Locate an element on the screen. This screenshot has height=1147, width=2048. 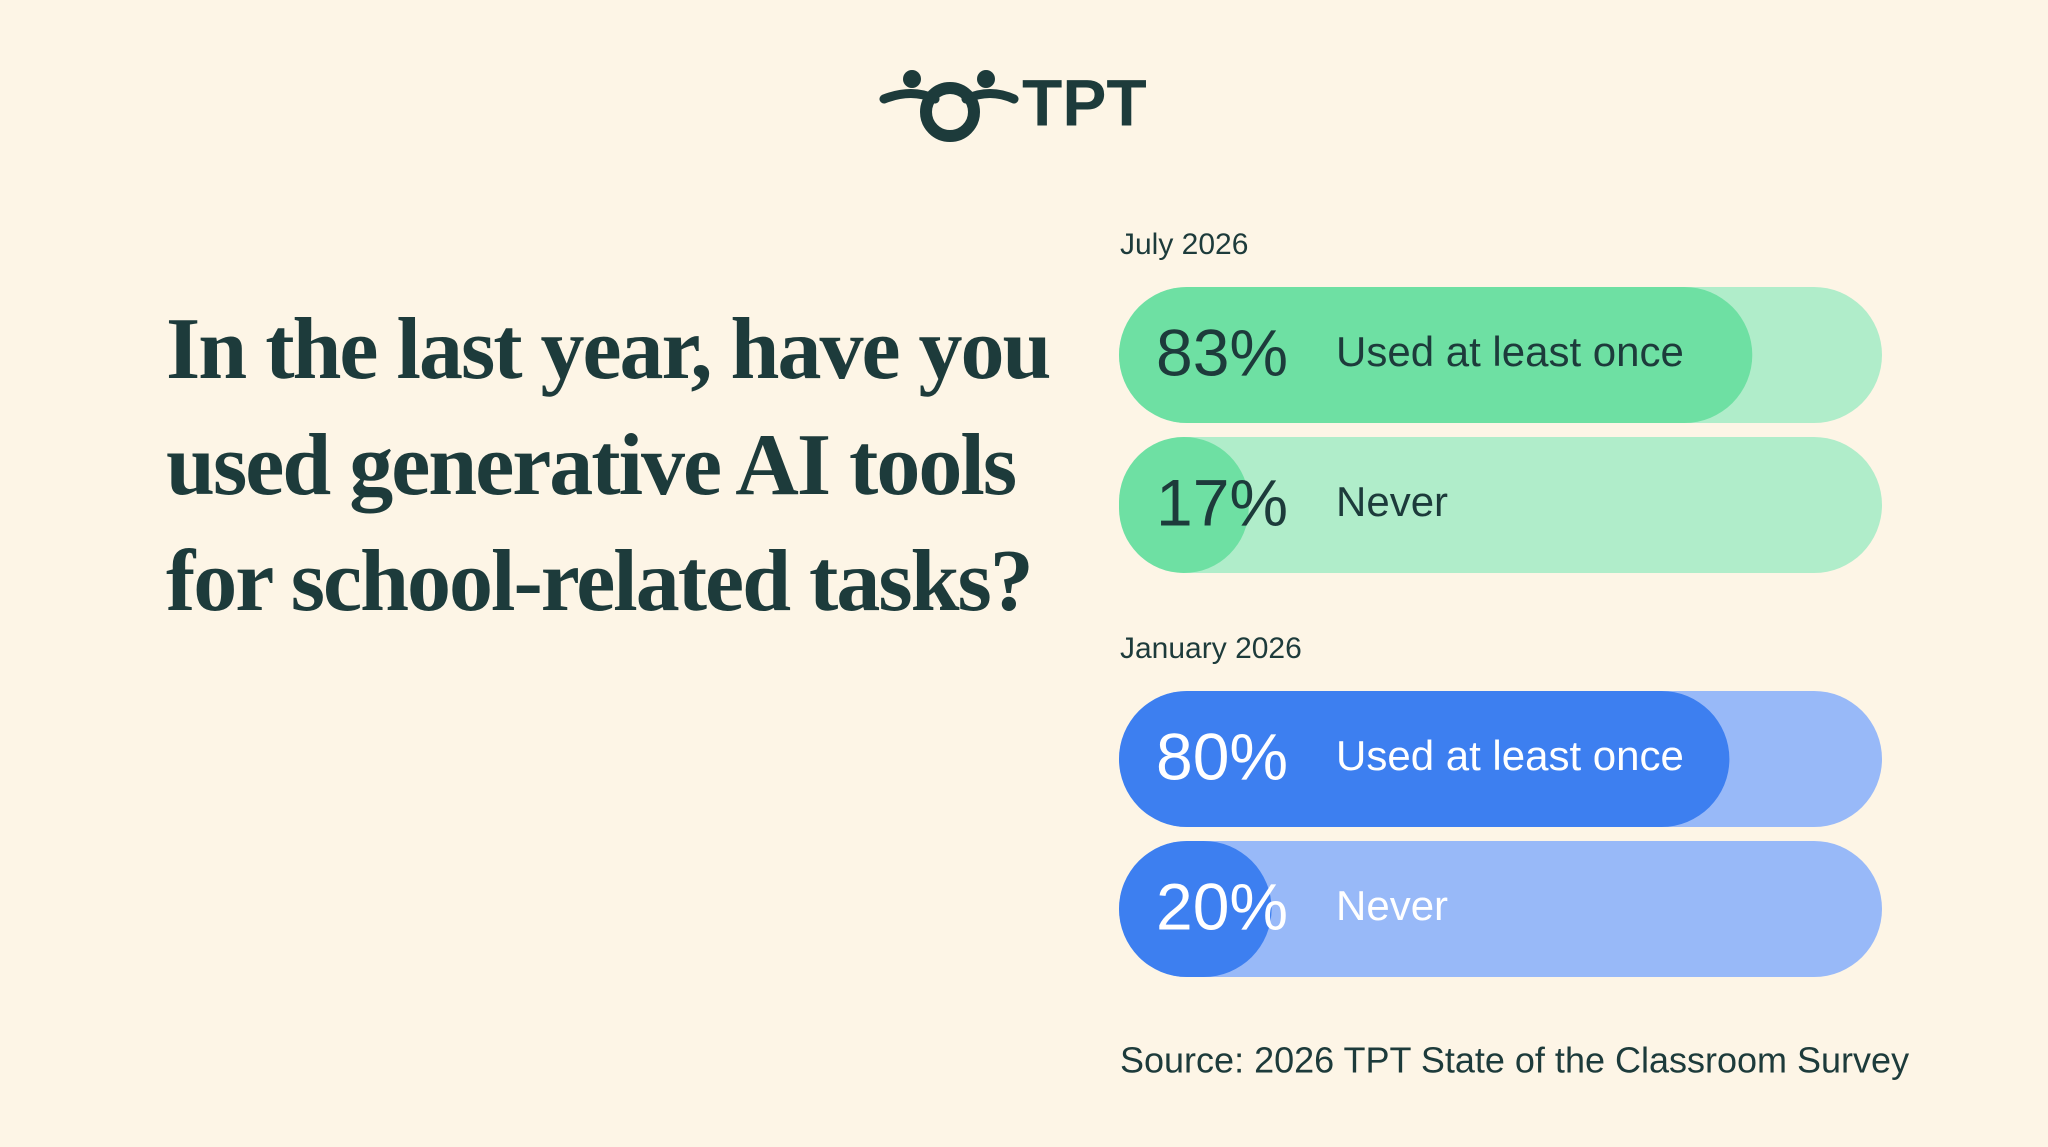
value-label: 17% is located at coordinates (1222, 502).